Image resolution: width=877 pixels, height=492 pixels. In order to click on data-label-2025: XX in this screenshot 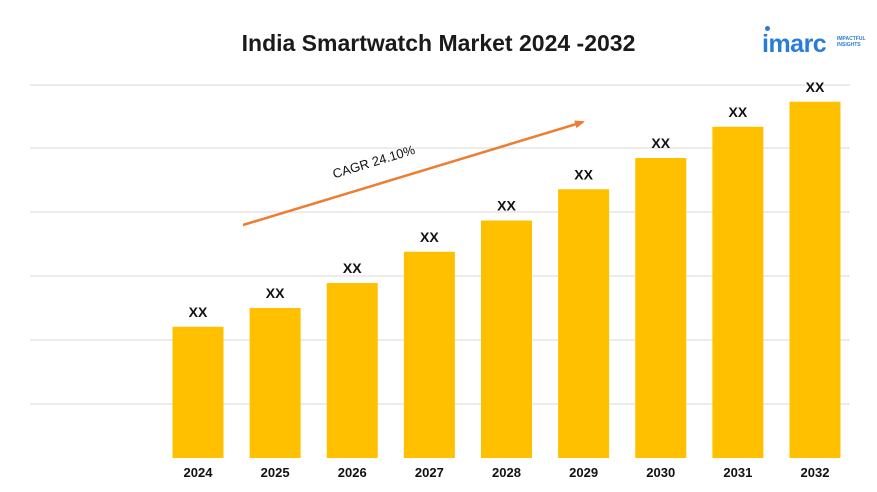, I will do `click(275, 293)`.